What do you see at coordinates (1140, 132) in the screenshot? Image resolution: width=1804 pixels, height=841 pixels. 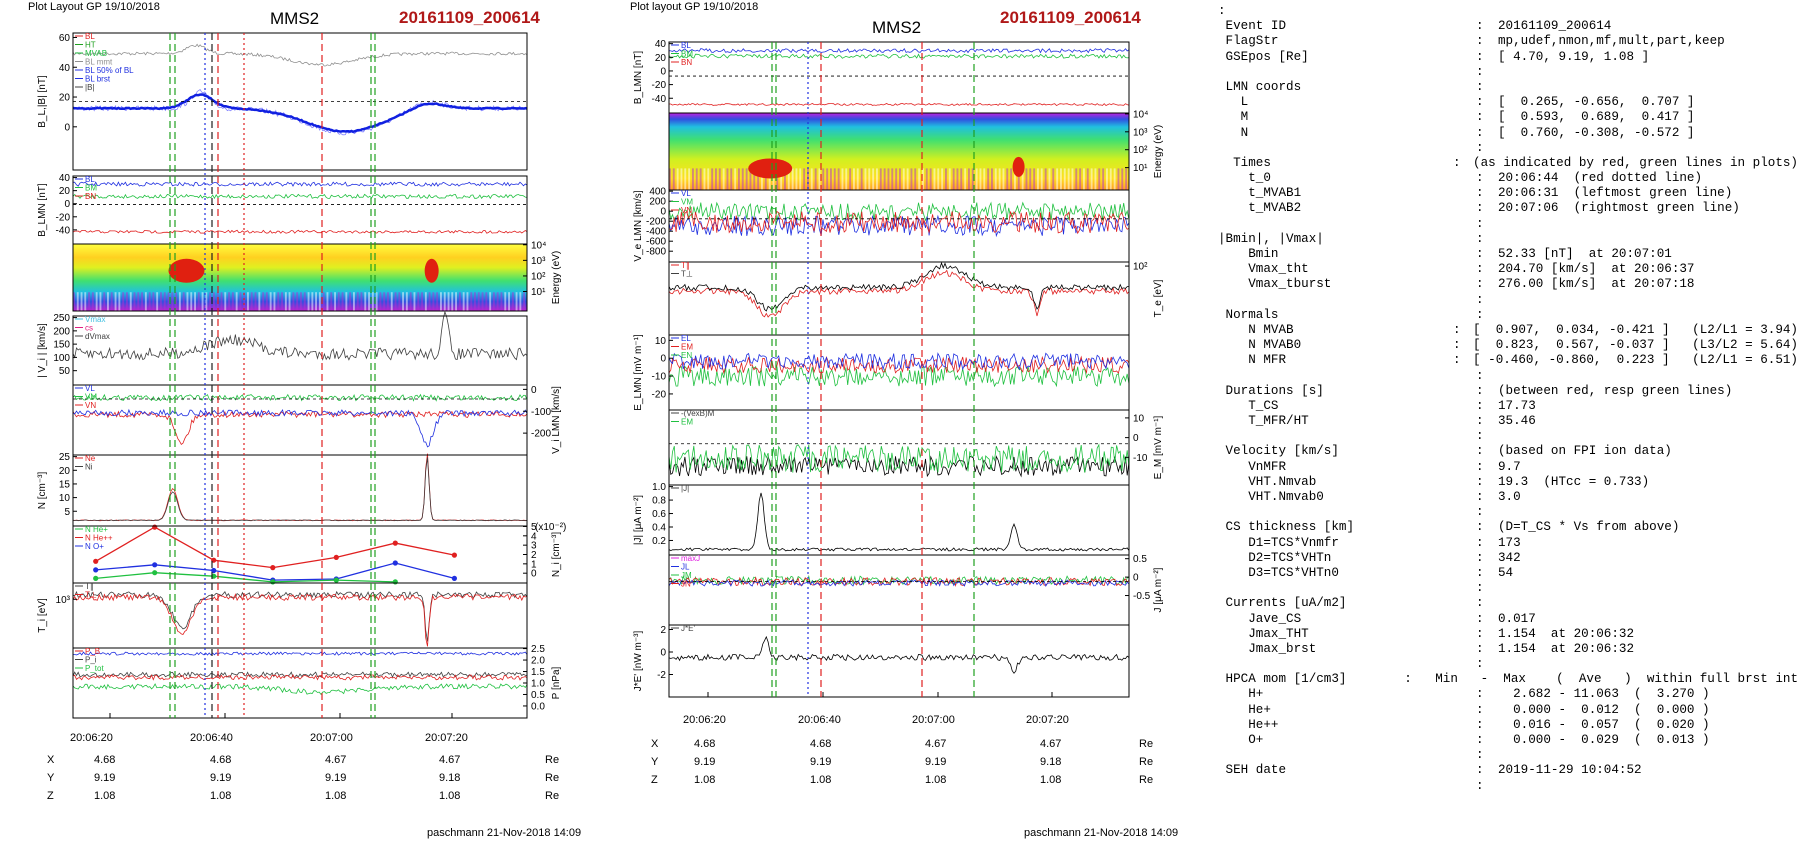 I see `tick-label: 10³` at bounding box center [1140, 132].